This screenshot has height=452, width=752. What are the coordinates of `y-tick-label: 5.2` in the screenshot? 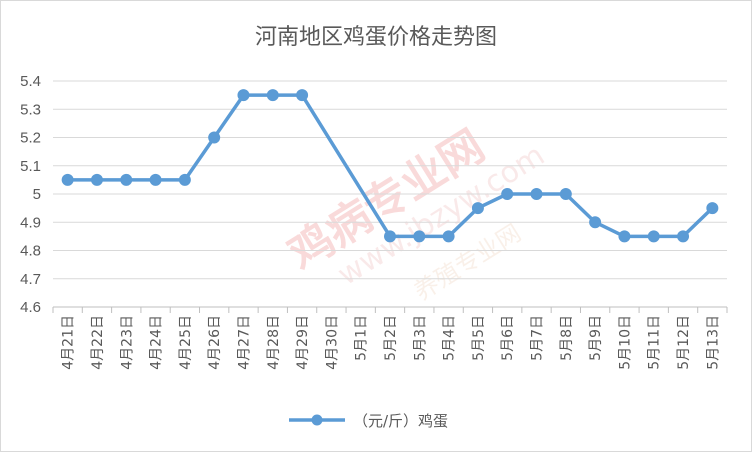 It's located at (30, 138).